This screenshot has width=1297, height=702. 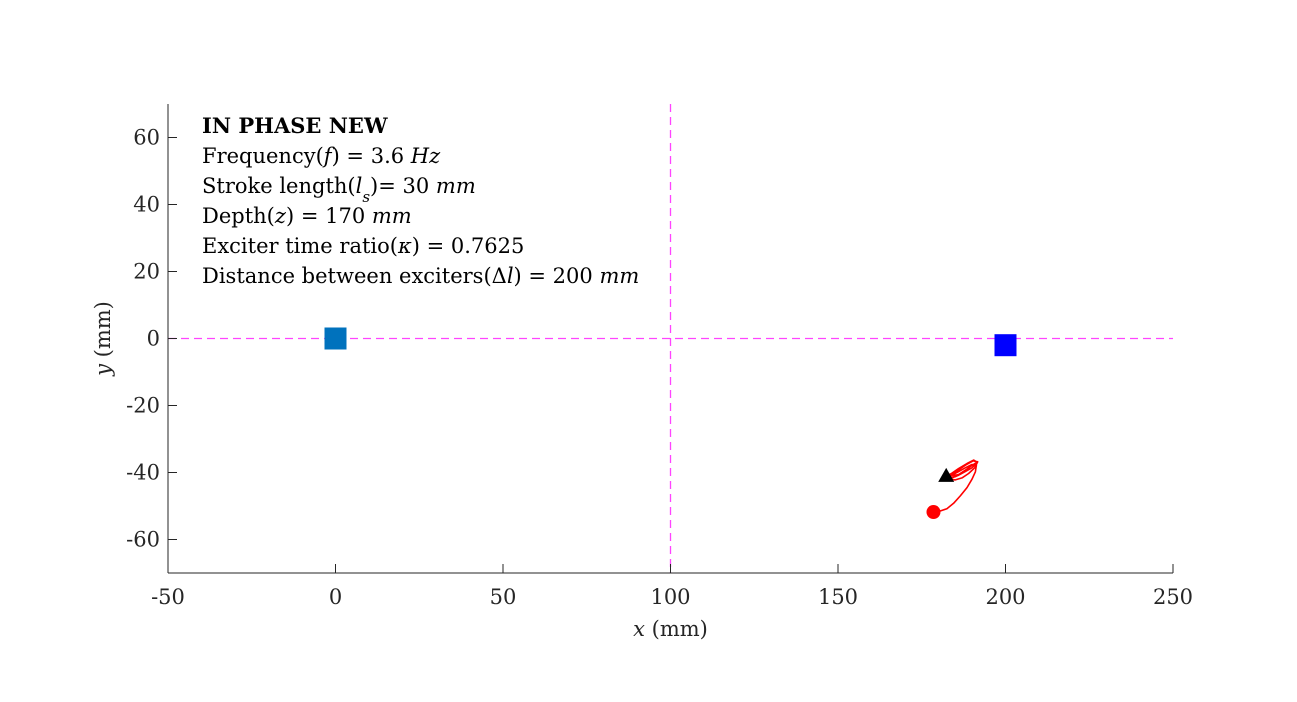 What do you see at coordinates (933, 512) in the screenshot?
I see `start-point-marker` at bounding box center [933, 512].